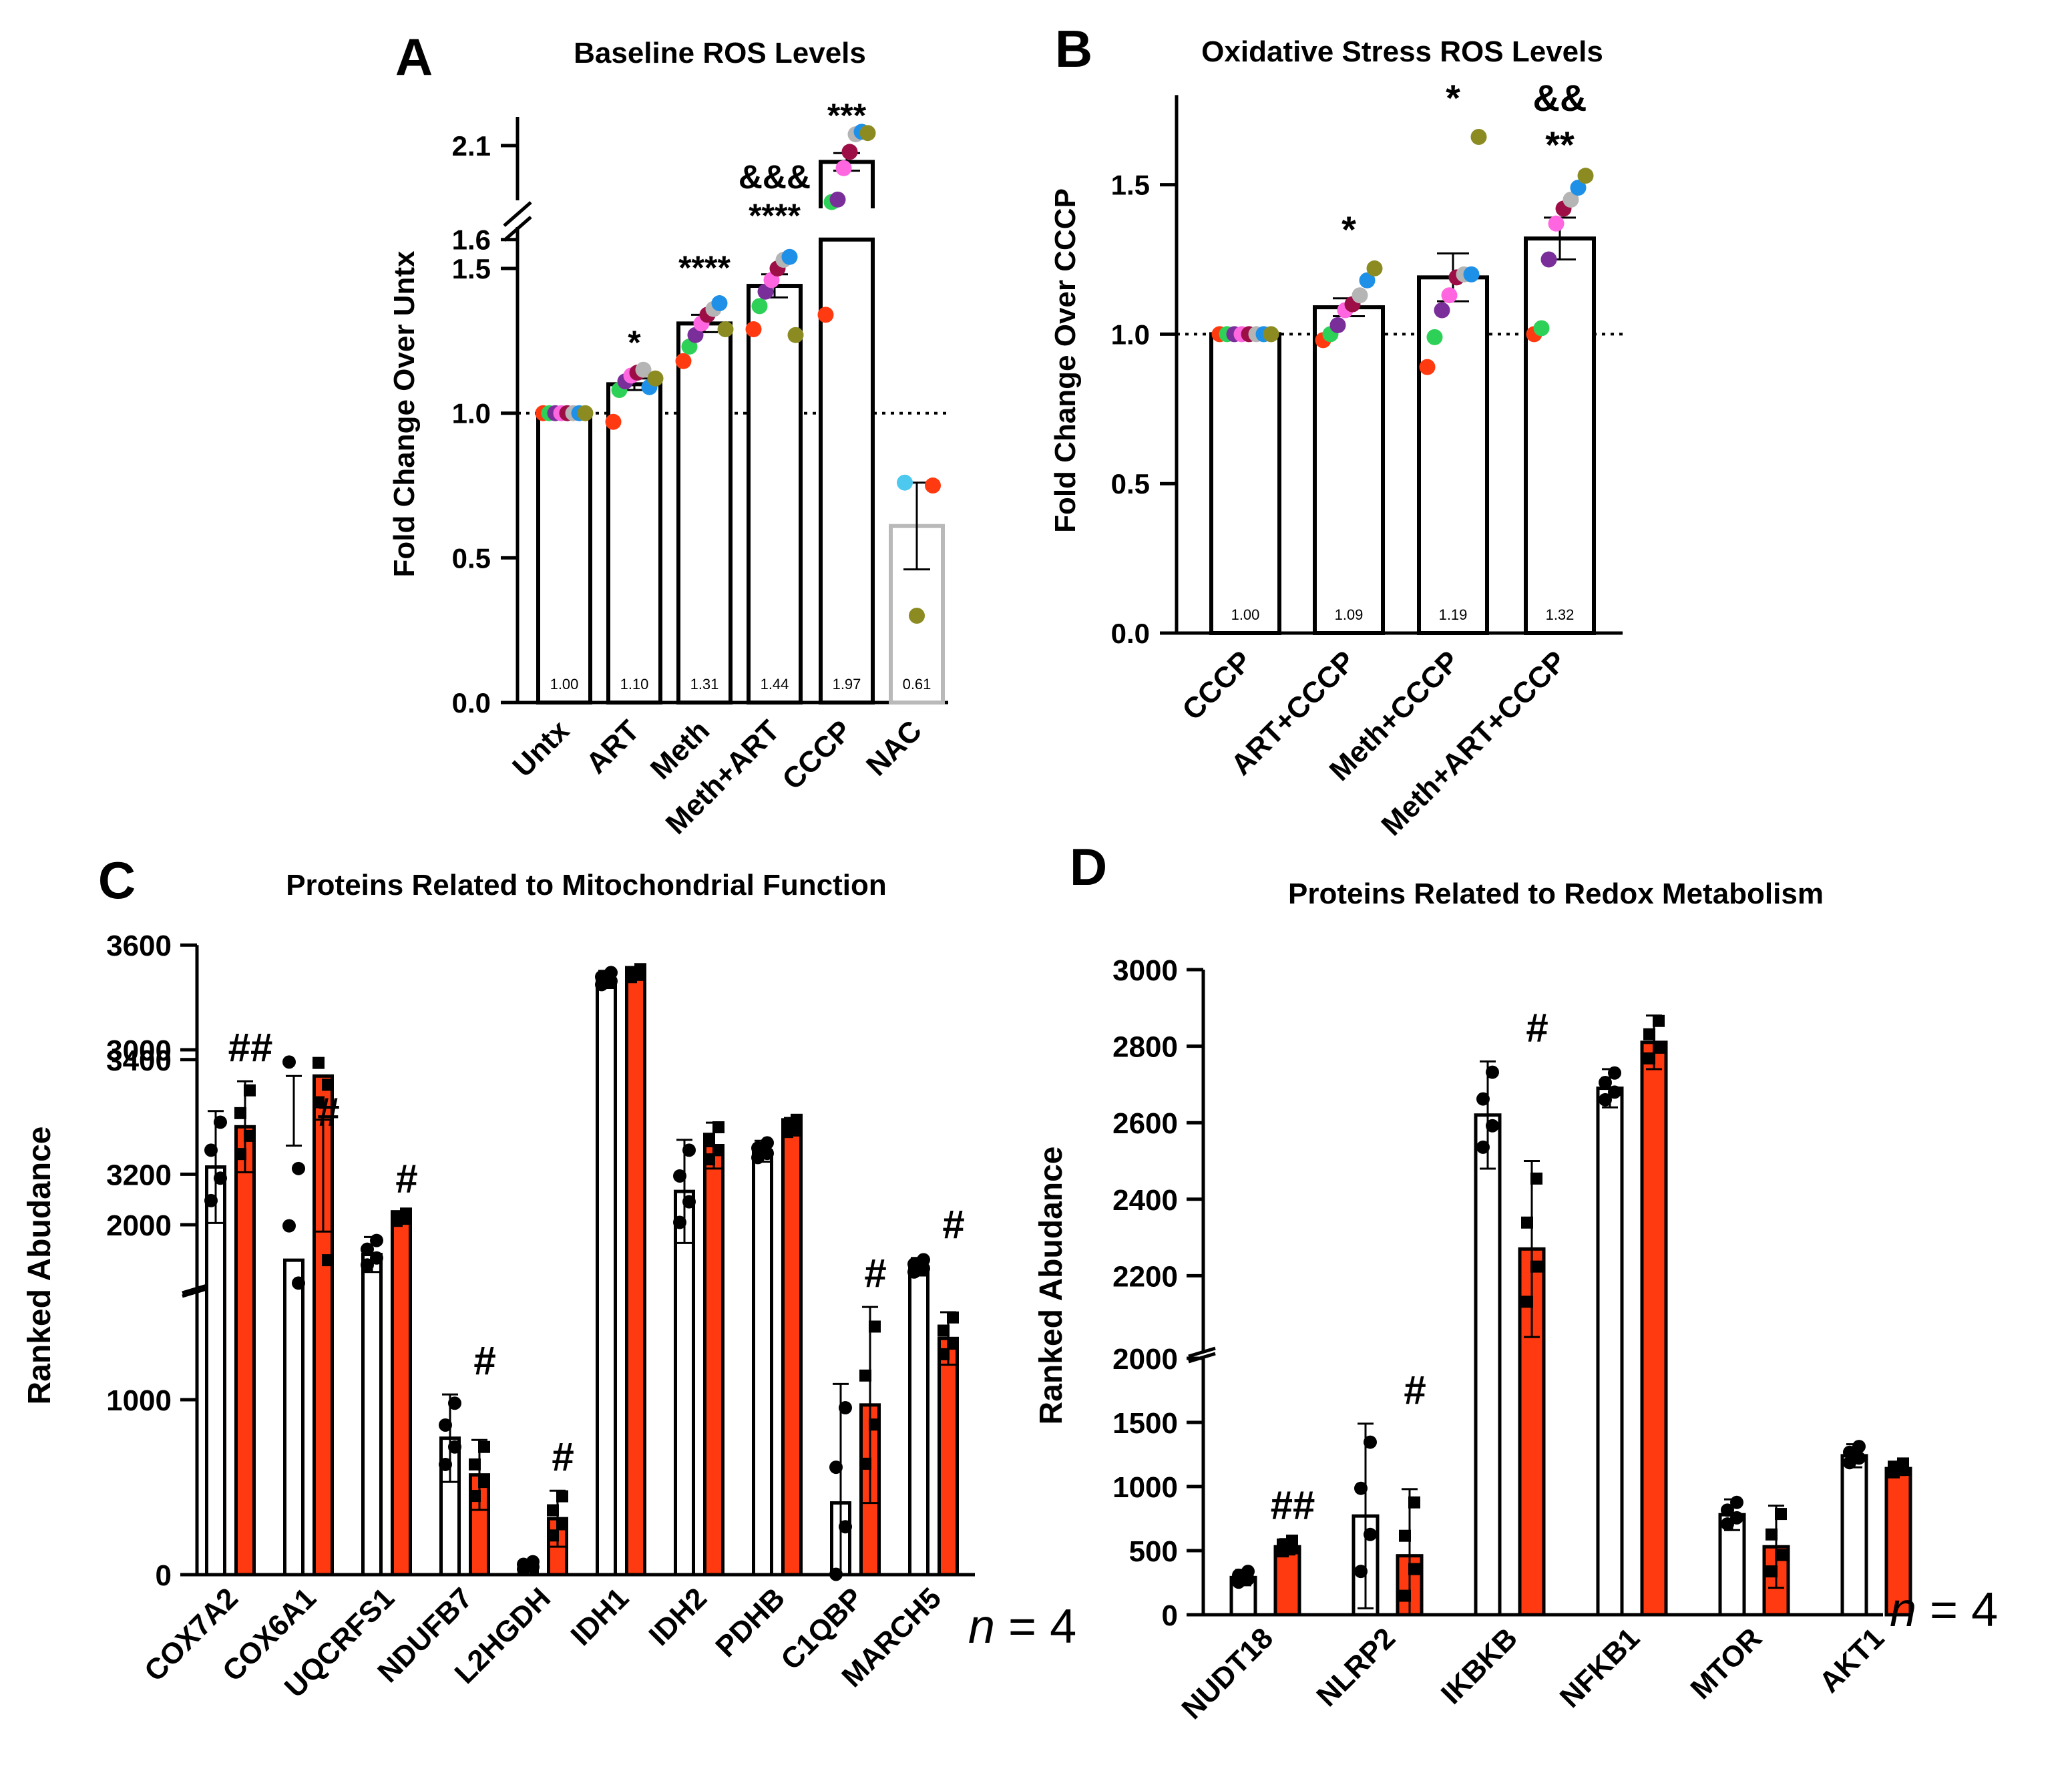  I want to click on panel-d-letter: D, so click(1088, 866).